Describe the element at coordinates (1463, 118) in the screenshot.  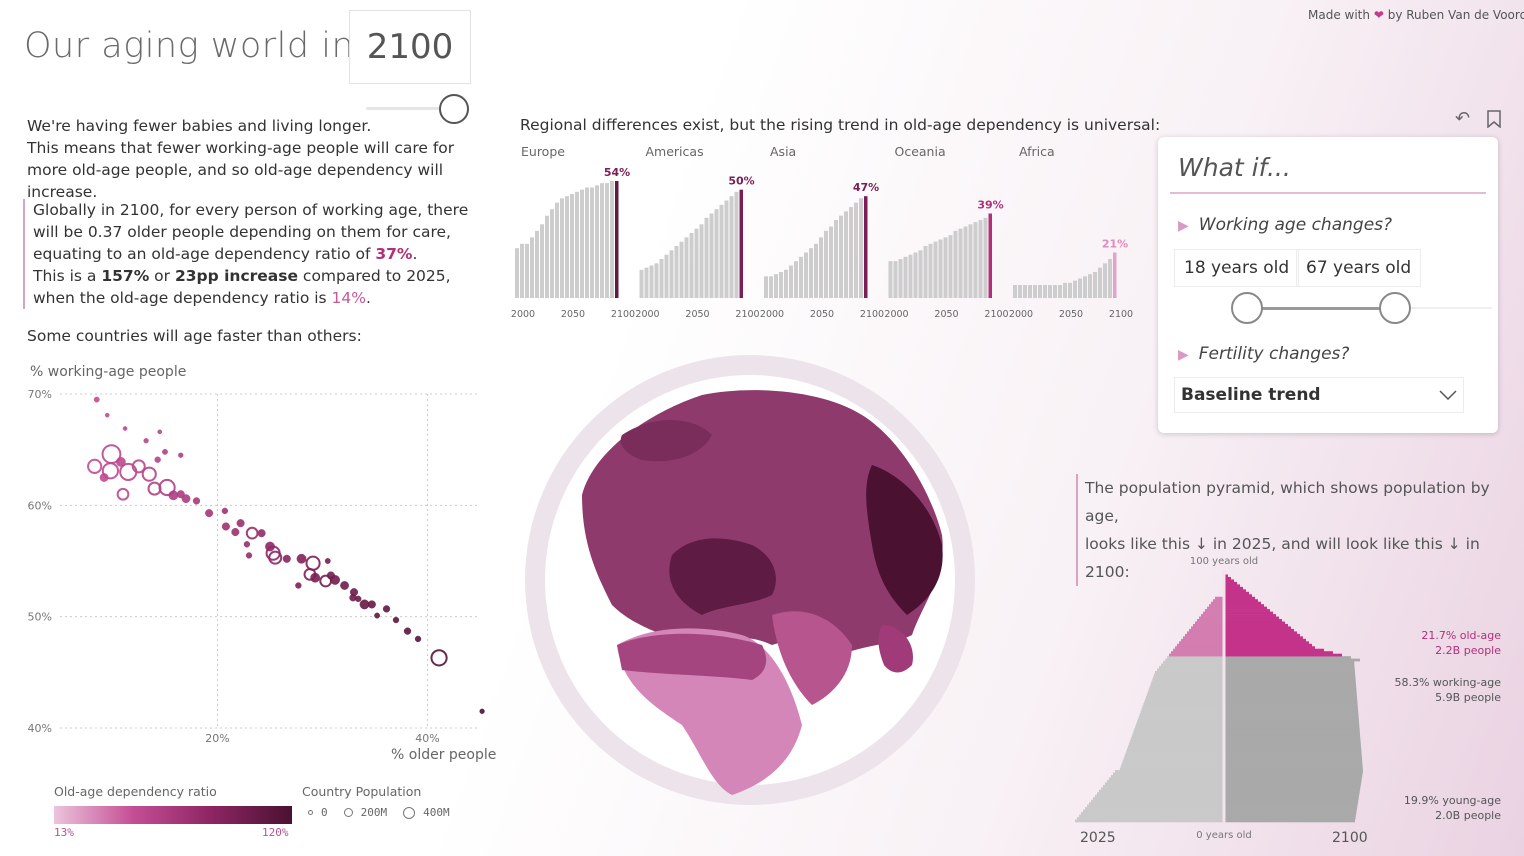
I see `undo-icon: ↶` at that location.